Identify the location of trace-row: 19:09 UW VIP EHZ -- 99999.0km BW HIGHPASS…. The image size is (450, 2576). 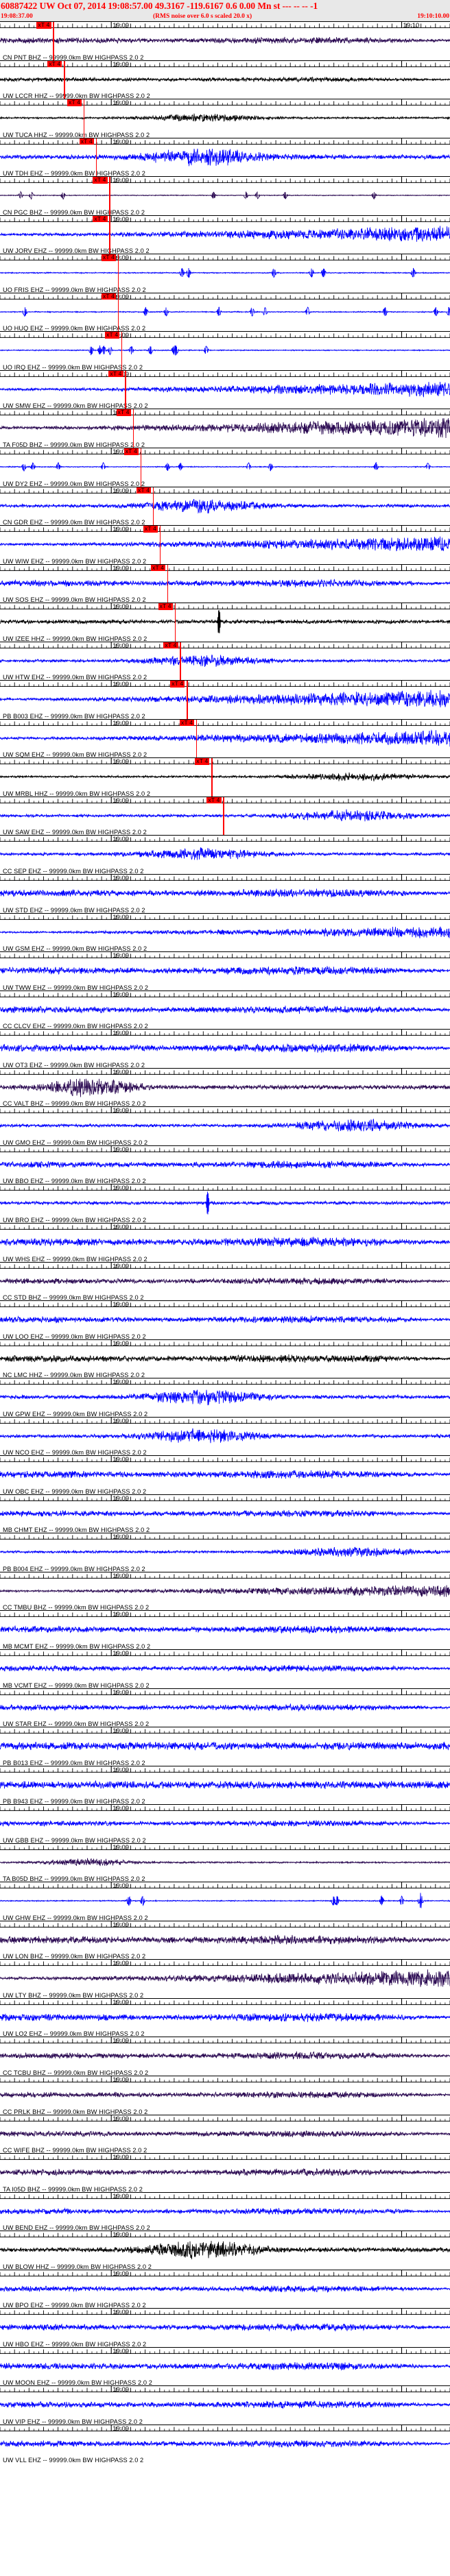
(225, 2405).